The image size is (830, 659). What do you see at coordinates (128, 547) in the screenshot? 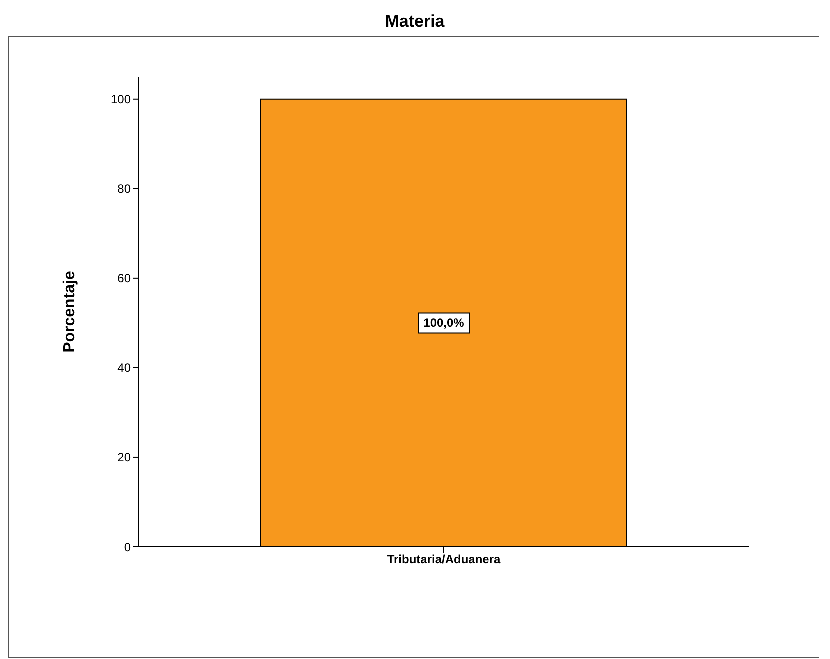
I see `y-tick-label: 0` at bounding box center [128, 547].